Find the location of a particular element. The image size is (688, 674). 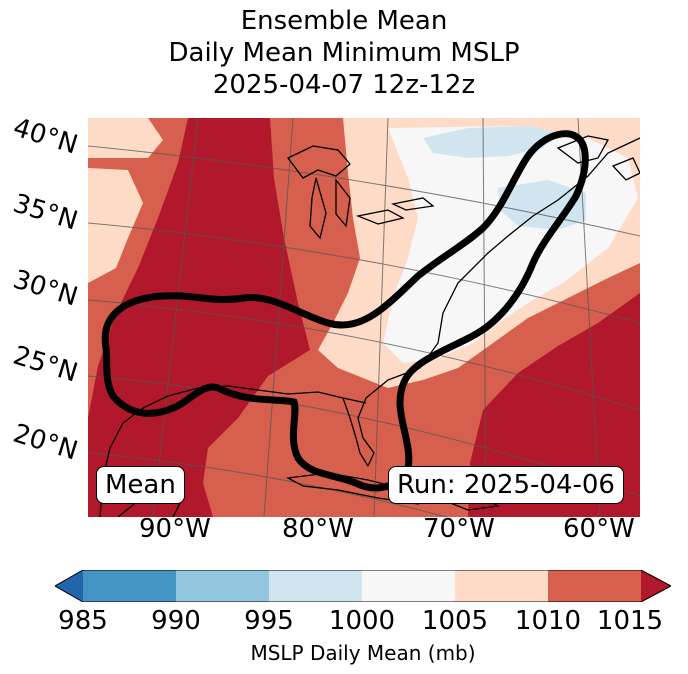

lat-label-25: 25°N is located at coordinates (45, 364).